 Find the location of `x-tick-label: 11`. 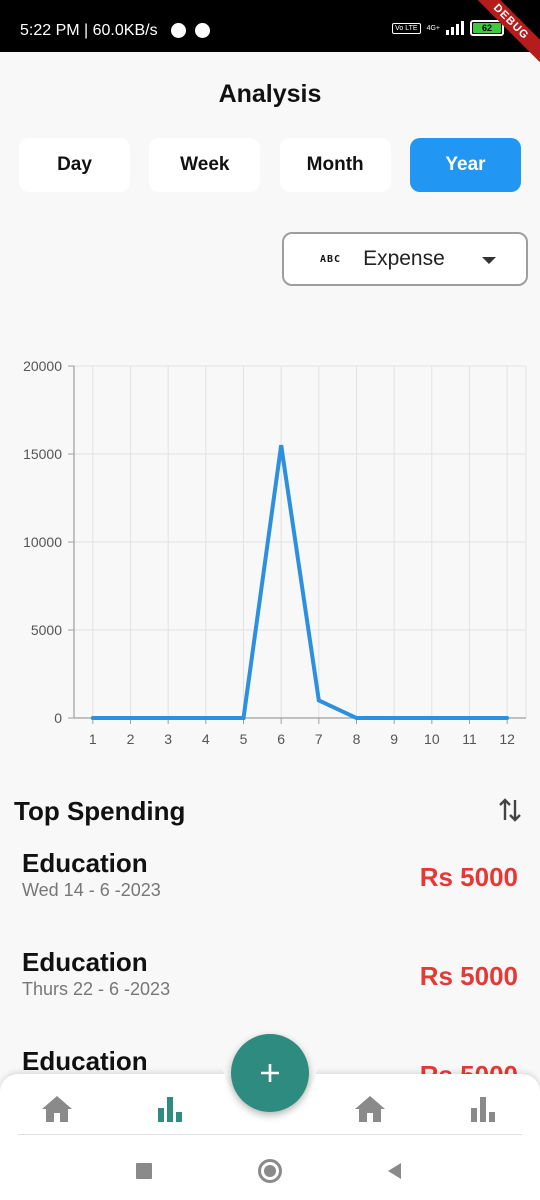

x-tick-label: 11 is located at coordinates (469, 739).